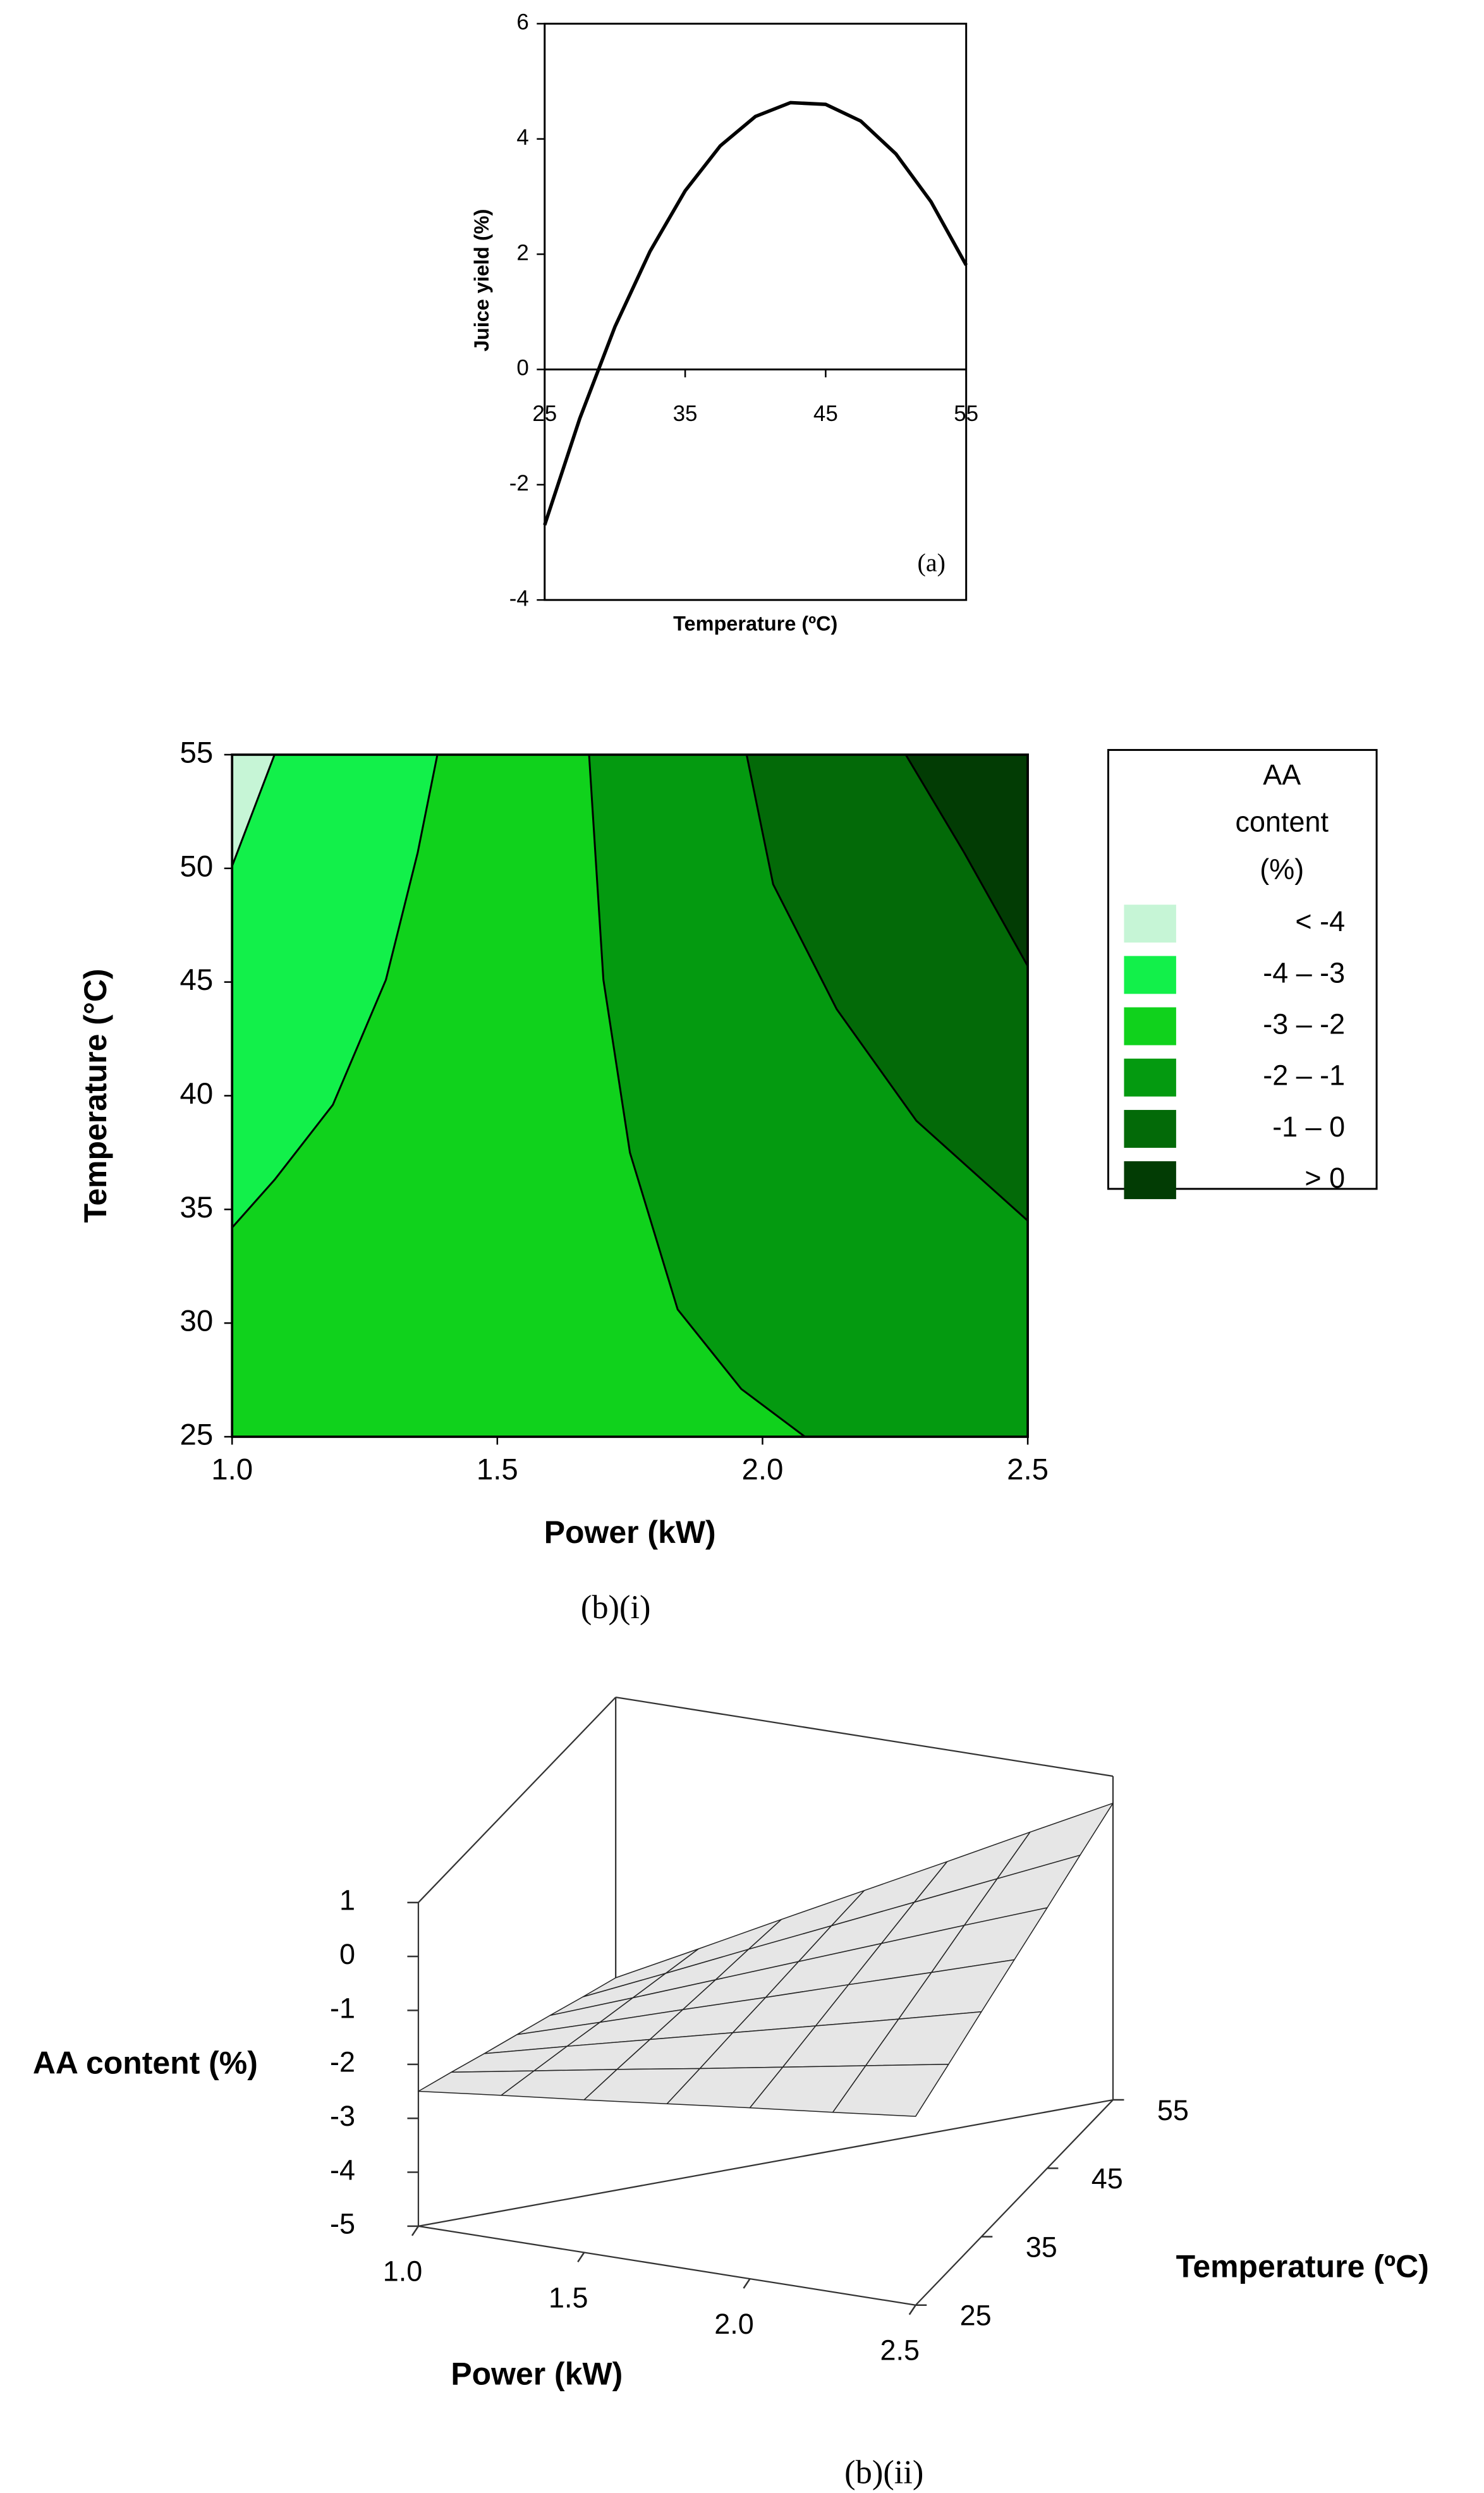 The width and height of the screenshot is (1484, 2493). I want to click on y-tick-label: -4, so click(519, 598).